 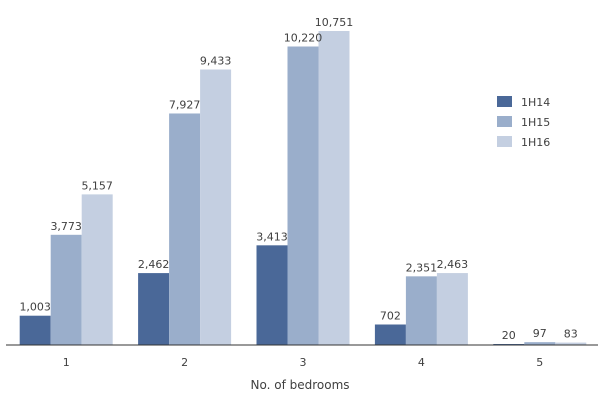 What do you see at coordinates (334, 22) in the screenshot?
I see `data-label-1H16-3: 10,751` at bounding box center [334, 22].